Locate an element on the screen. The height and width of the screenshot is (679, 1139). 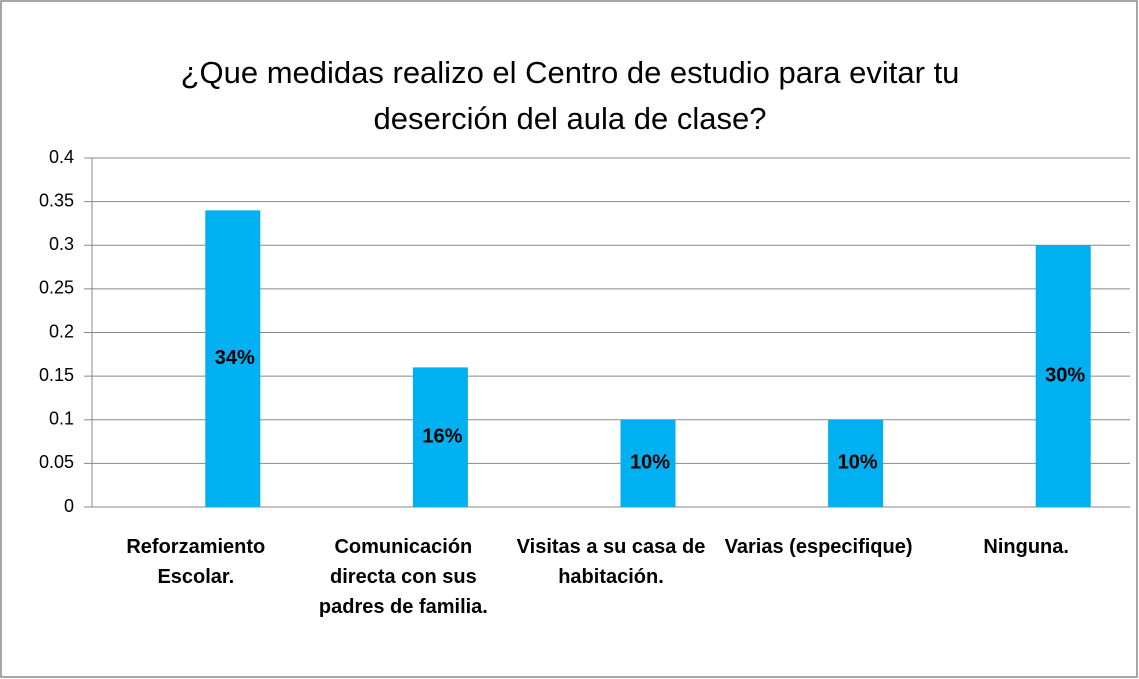
data-label: 16% is located at coordinates (442, 436).